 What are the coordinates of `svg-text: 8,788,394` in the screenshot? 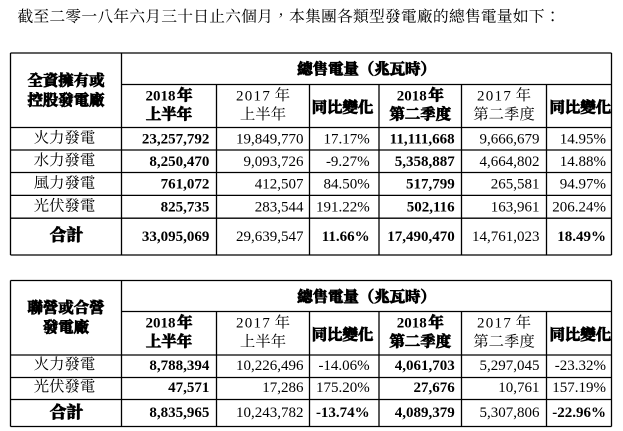 It's located at (179, 366).